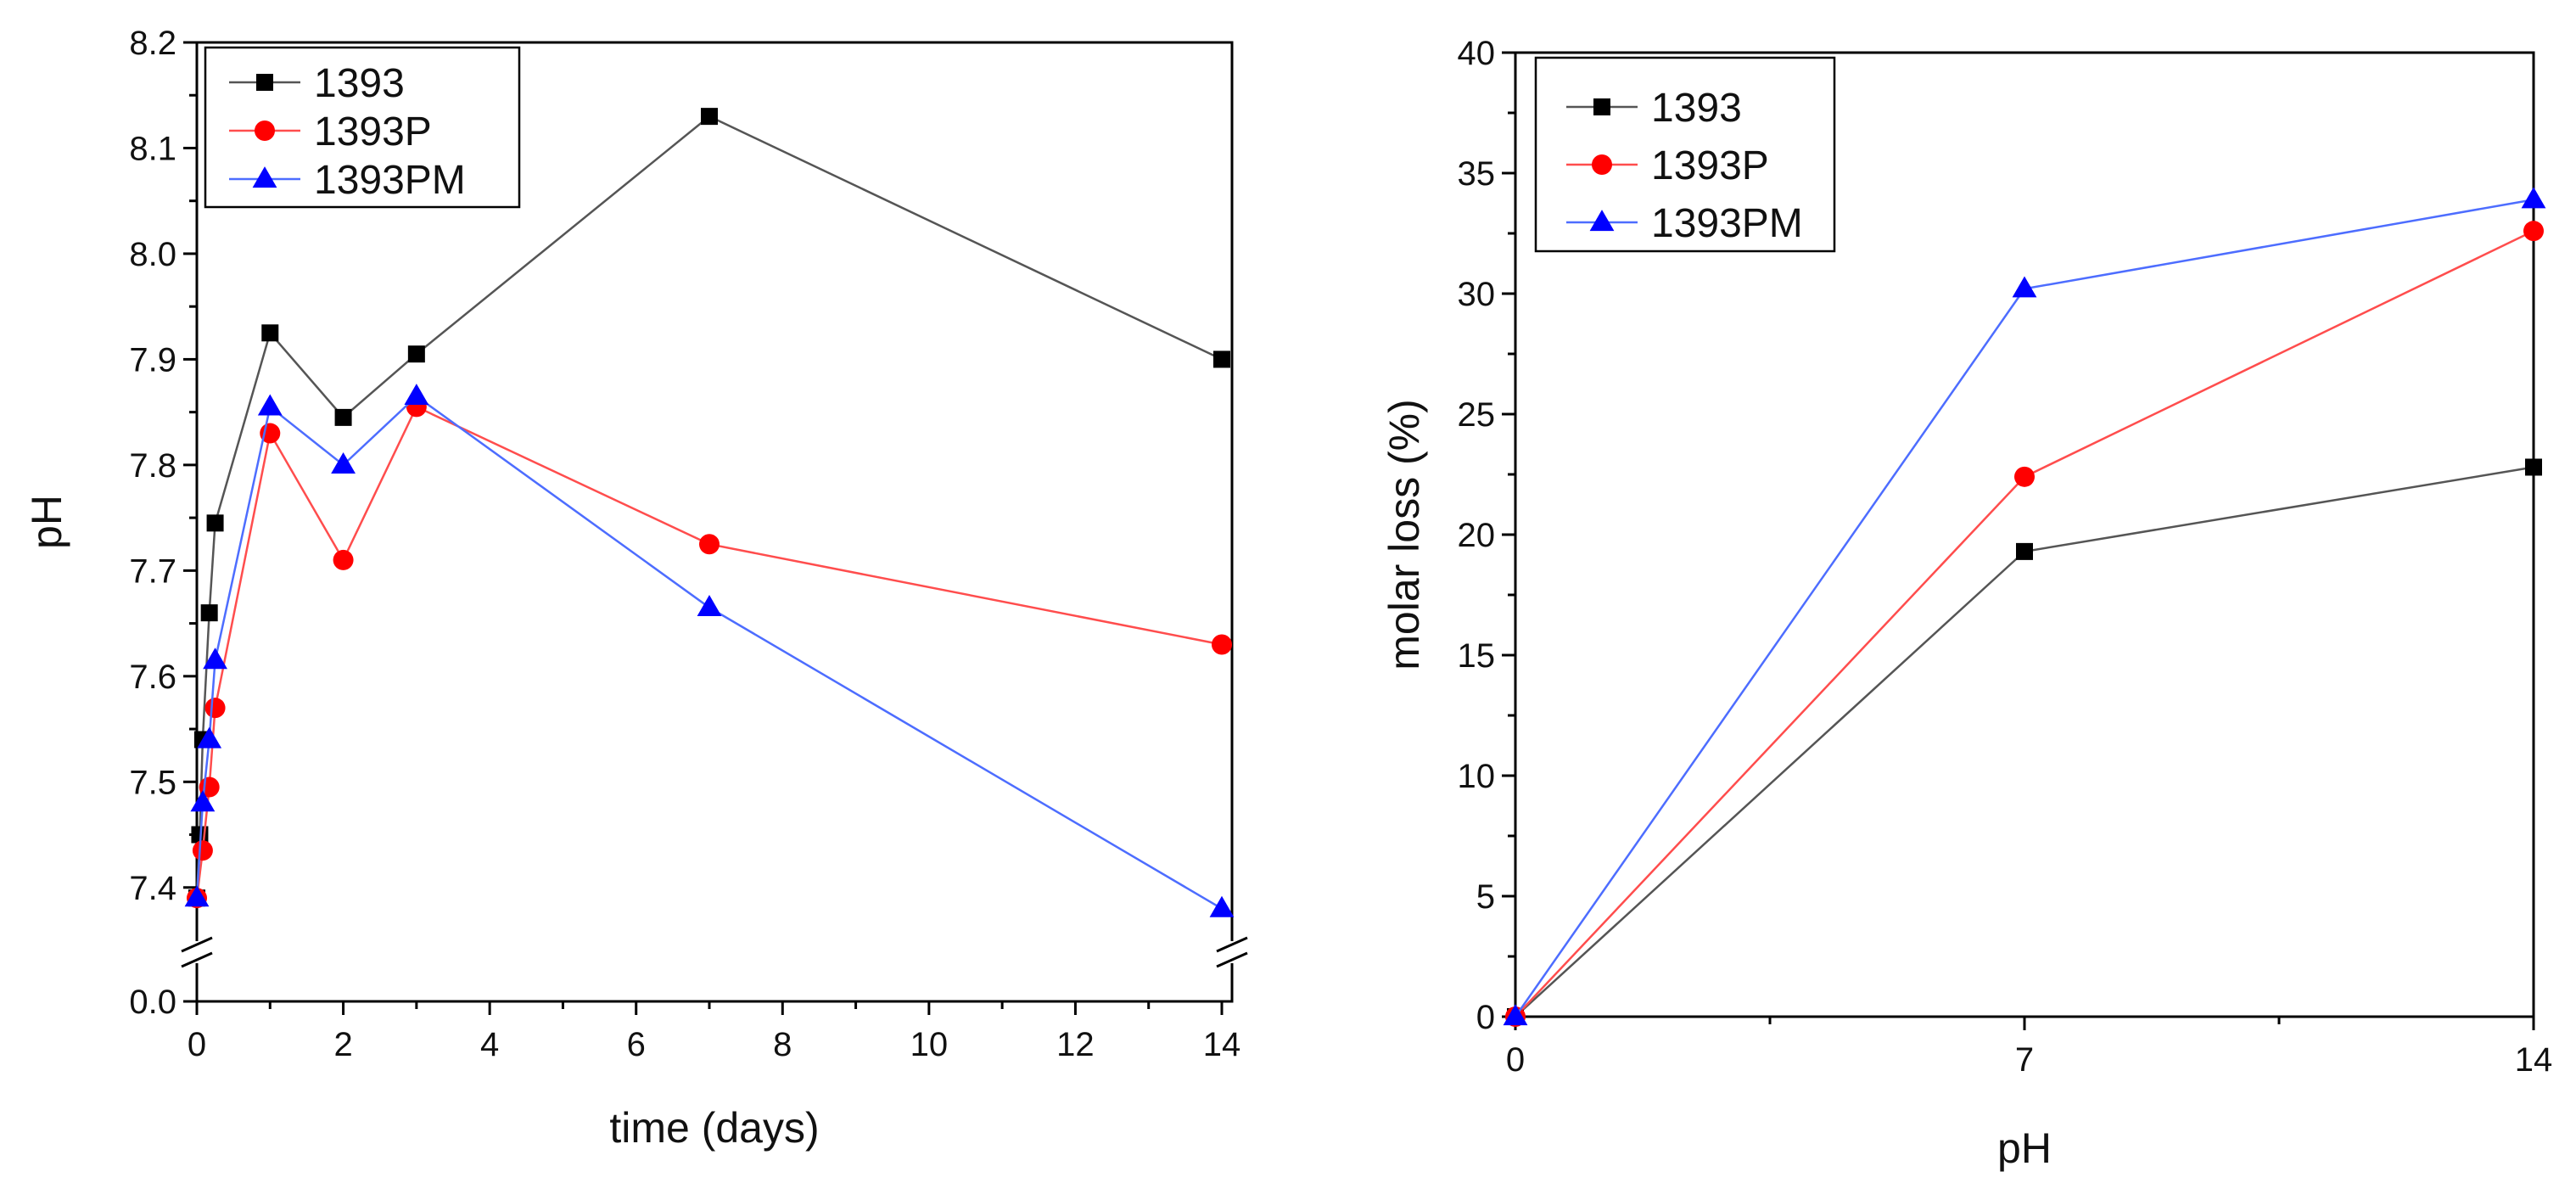  I want to click on x-axis-title: time (days), so click(714, 1128).